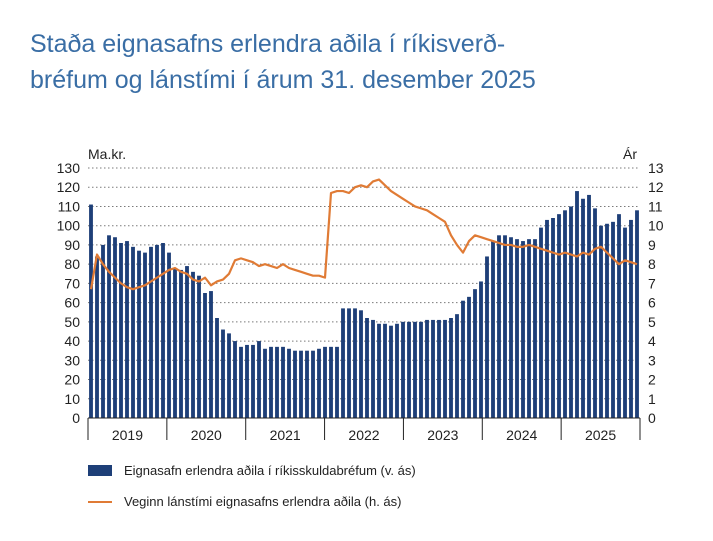  What do you see at coordinates (76, 418) in the screenshot?
I see `left-tick-label: 0` at bounding box center [76, 418].